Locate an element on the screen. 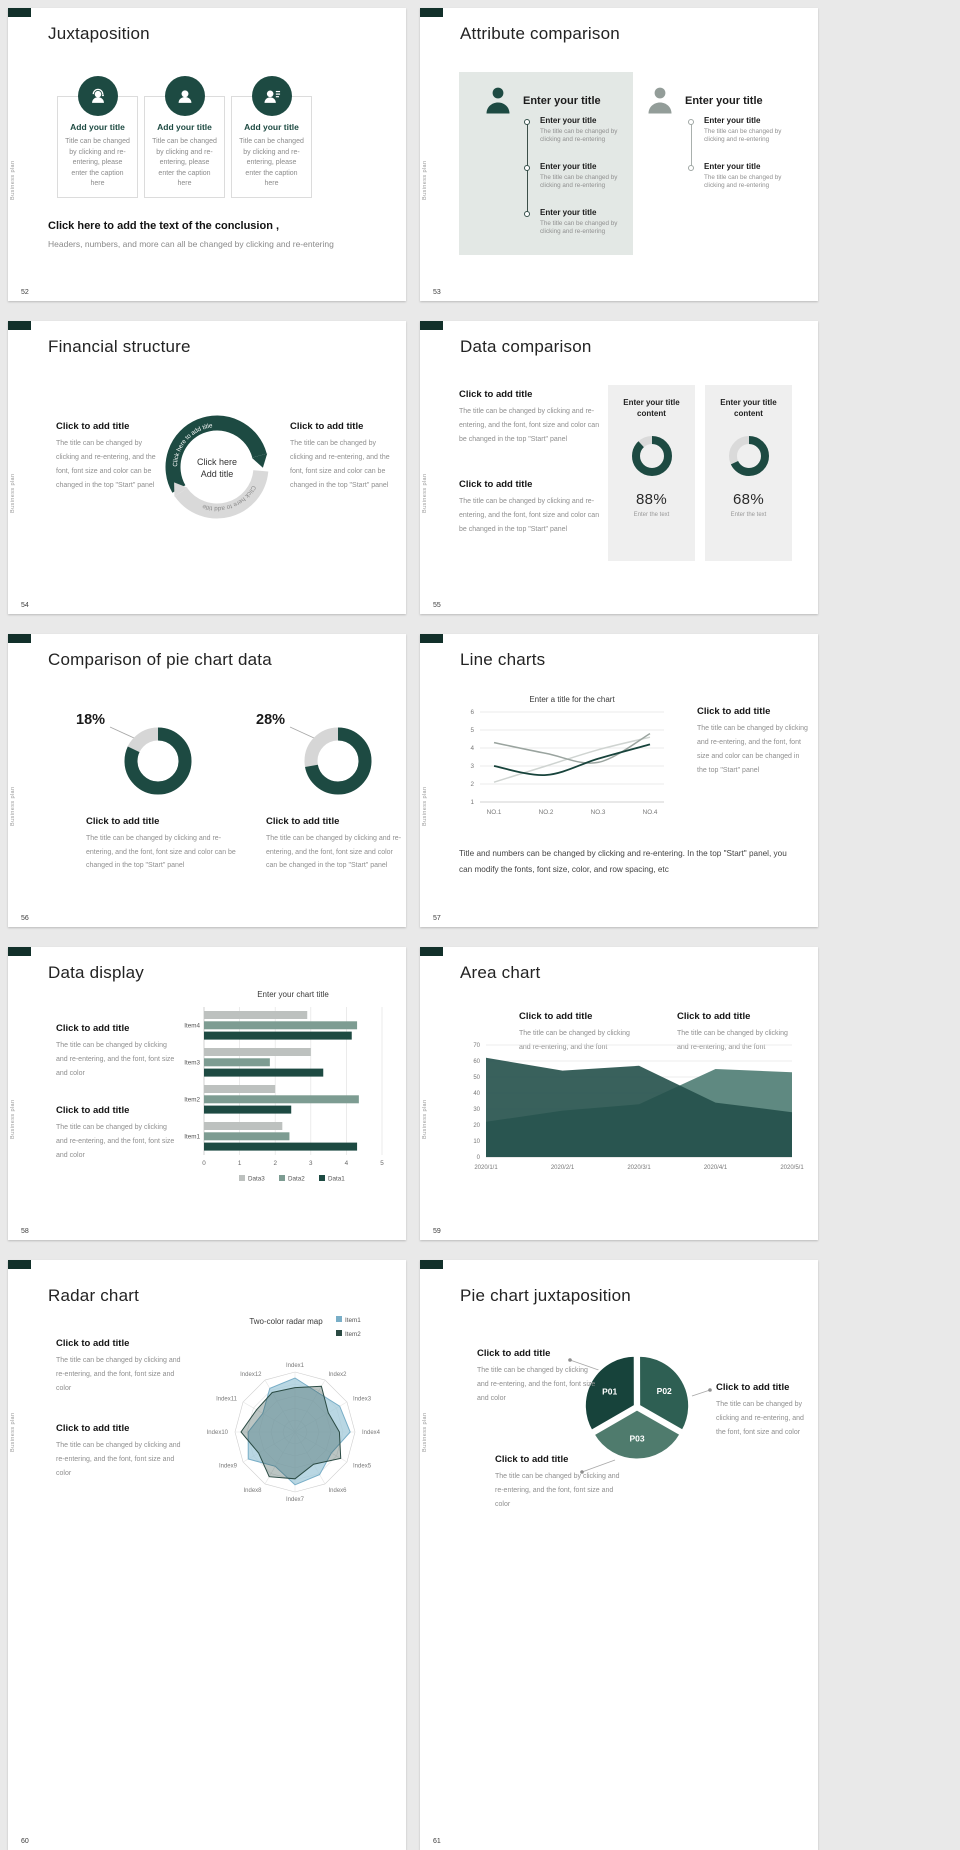 The image size is (960, 1850). pie-chart: P01 P02 P03 is located at coordinates (637, 1407).